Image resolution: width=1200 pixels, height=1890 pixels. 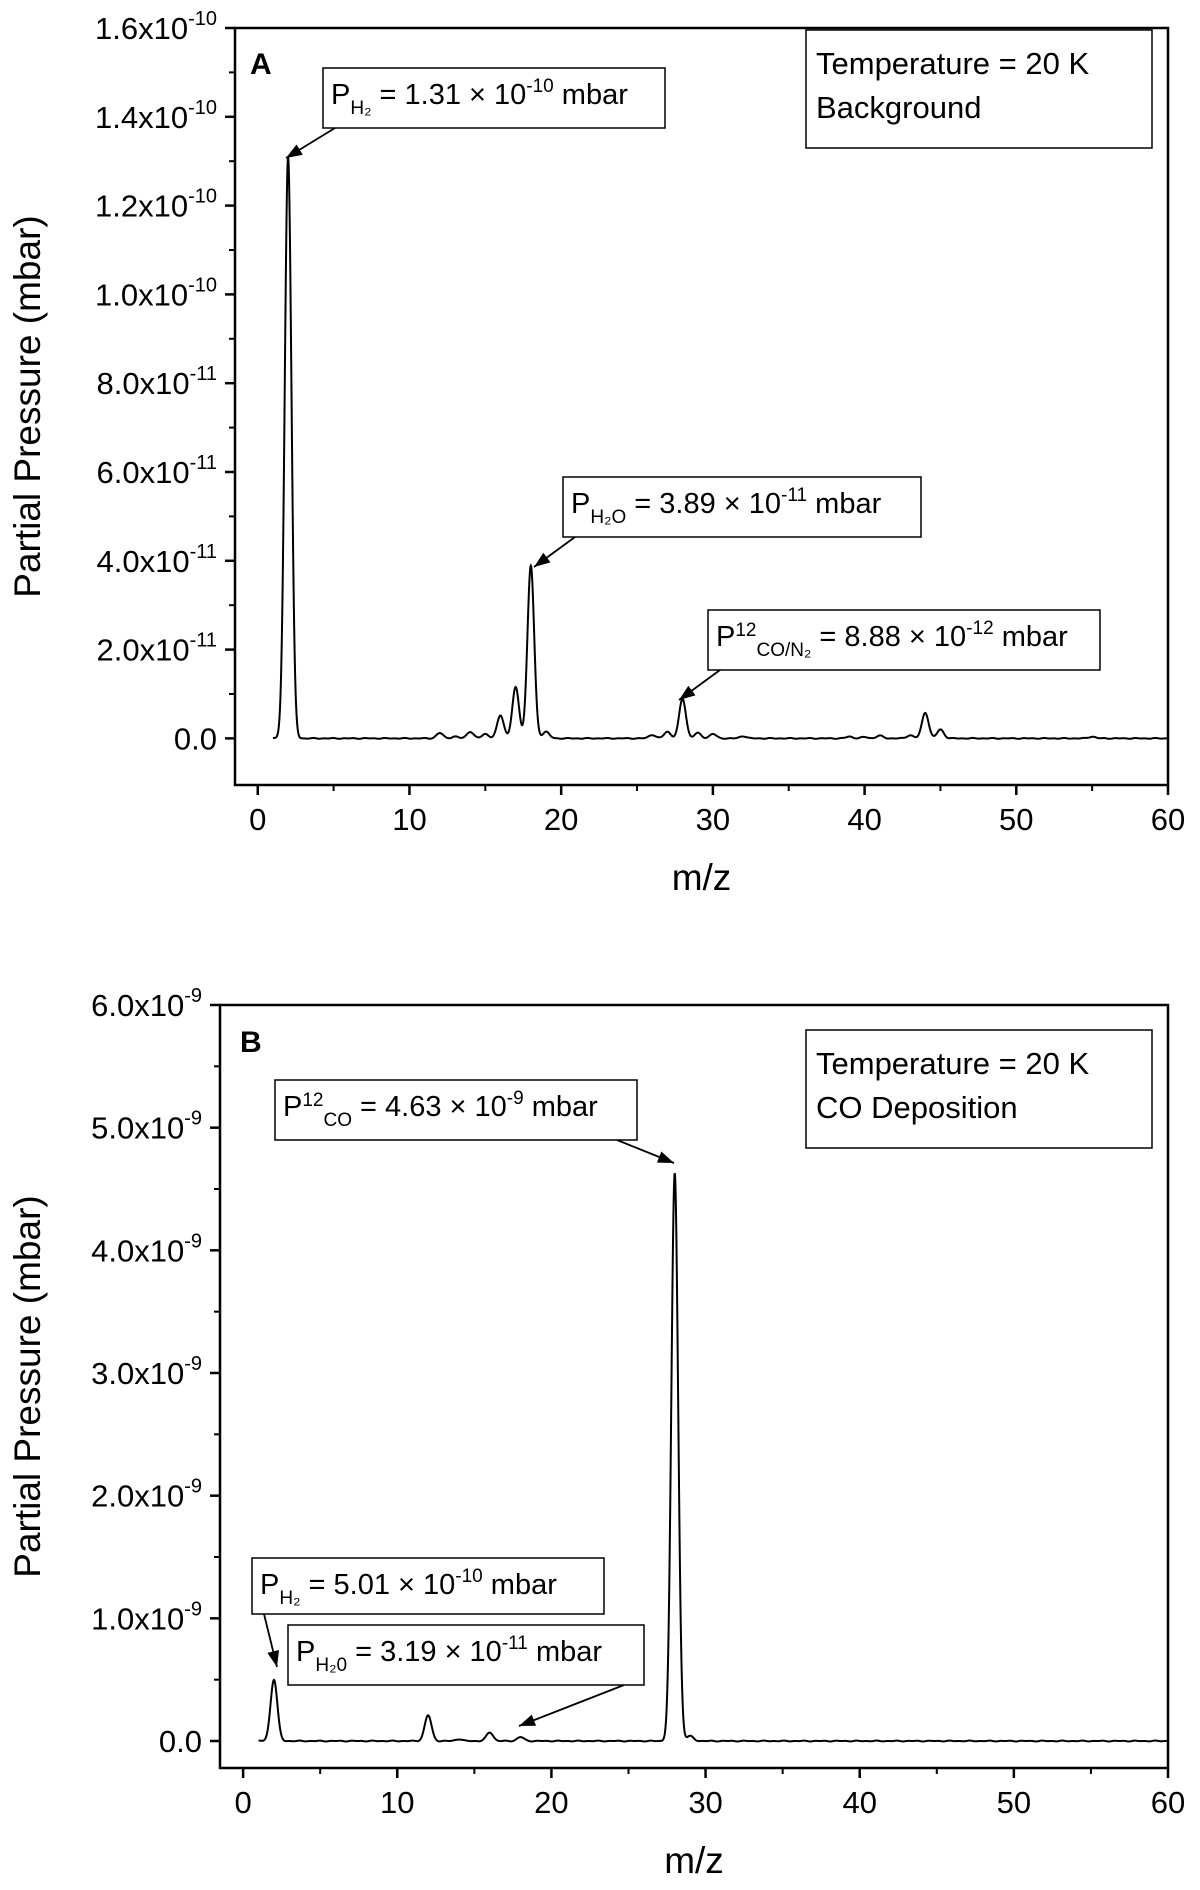 I want to click on y-tick-mantissa: 3.0x10, so click(x=137, y=1373).